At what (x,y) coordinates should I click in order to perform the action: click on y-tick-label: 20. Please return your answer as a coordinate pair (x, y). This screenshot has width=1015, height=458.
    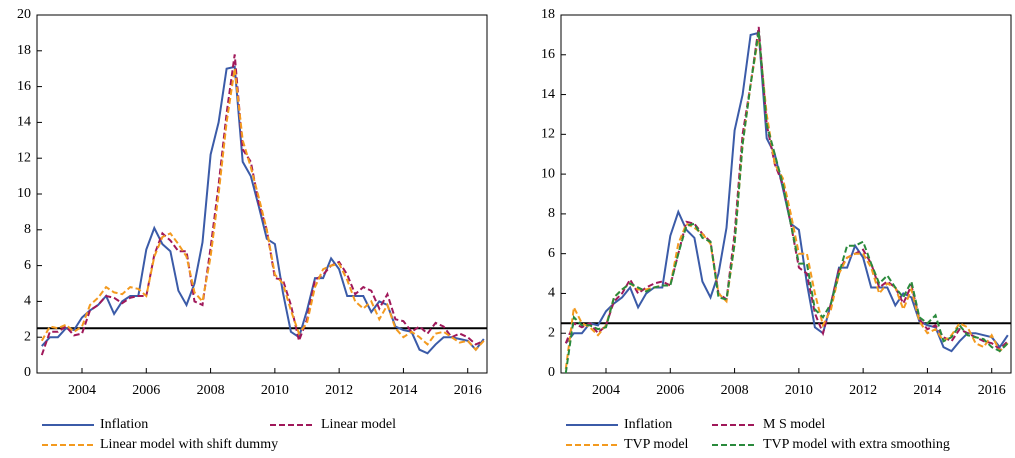
    Looking at the image, I should click on (24, 14).